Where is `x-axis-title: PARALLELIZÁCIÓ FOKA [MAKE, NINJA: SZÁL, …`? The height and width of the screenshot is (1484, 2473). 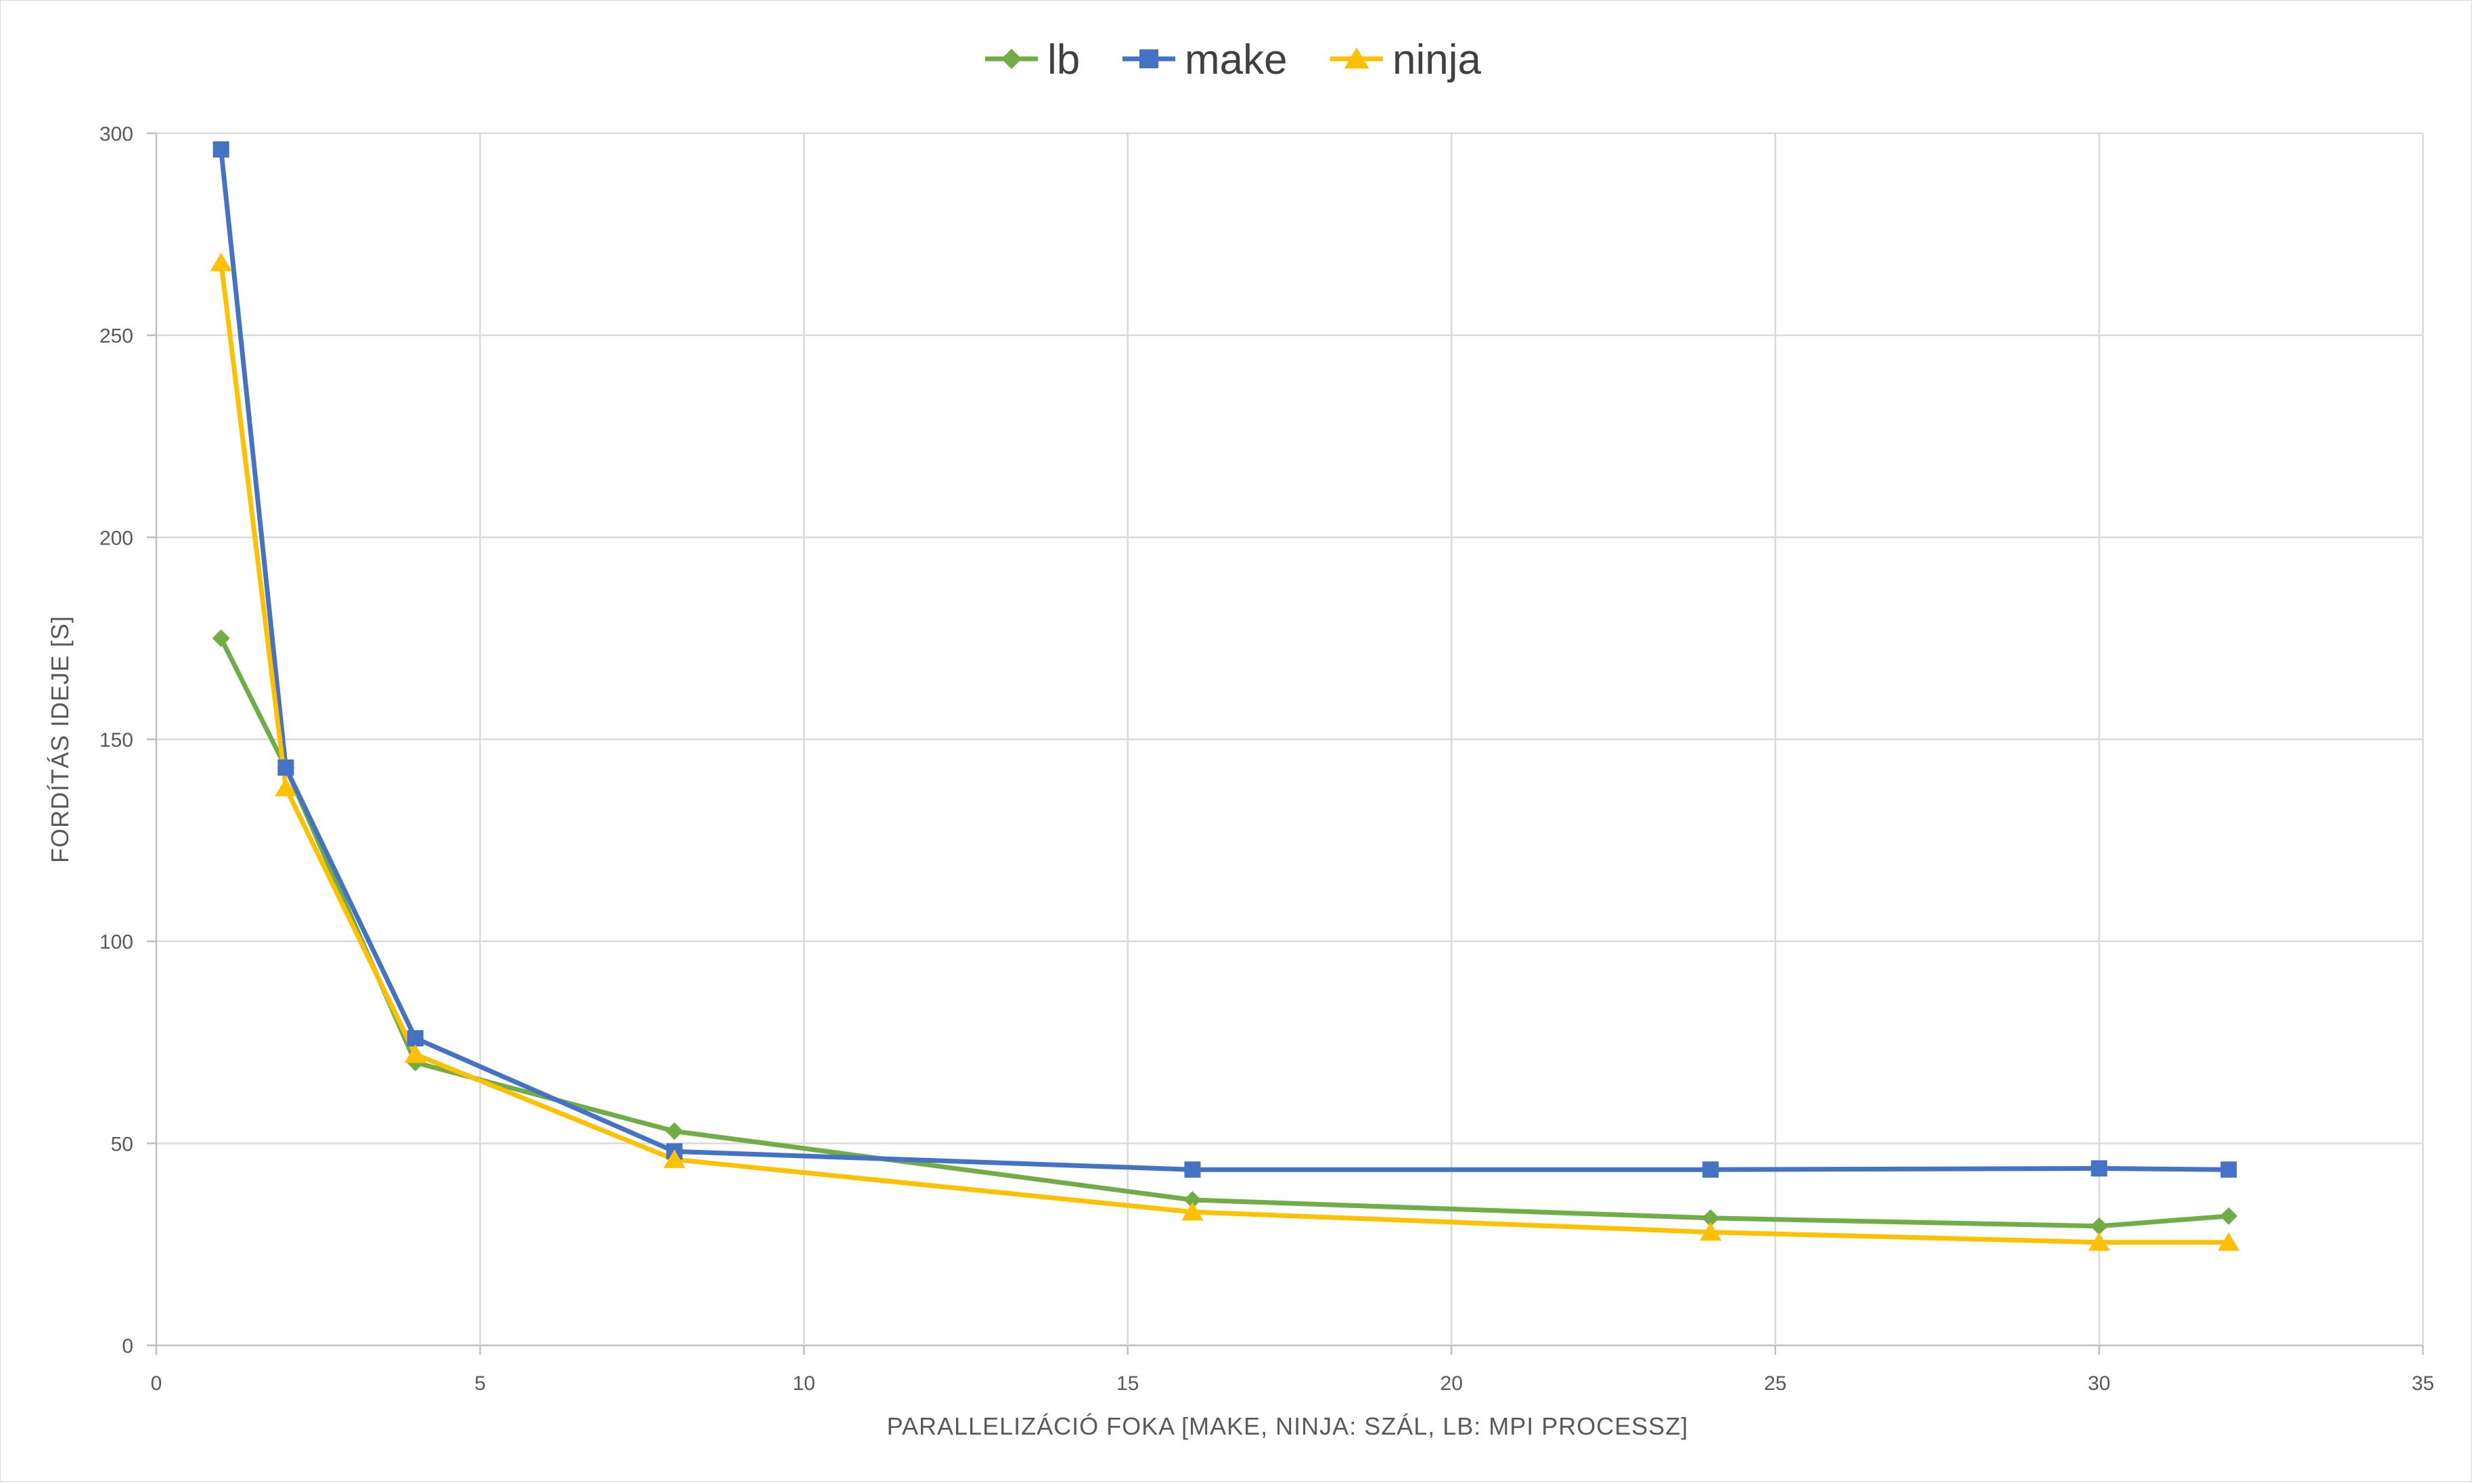 x-axis-title: PARALLELIZÁCIÓ FOKA [MAKE, NINJA: SZÁL, … is located at coordinates (1288, 1426).